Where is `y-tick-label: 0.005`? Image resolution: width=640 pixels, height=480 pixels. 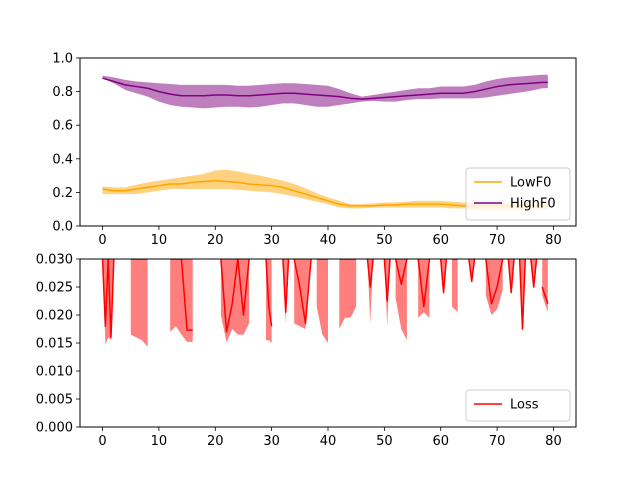 y-tick-label: 0.005 is located at coordinates (54, 400).